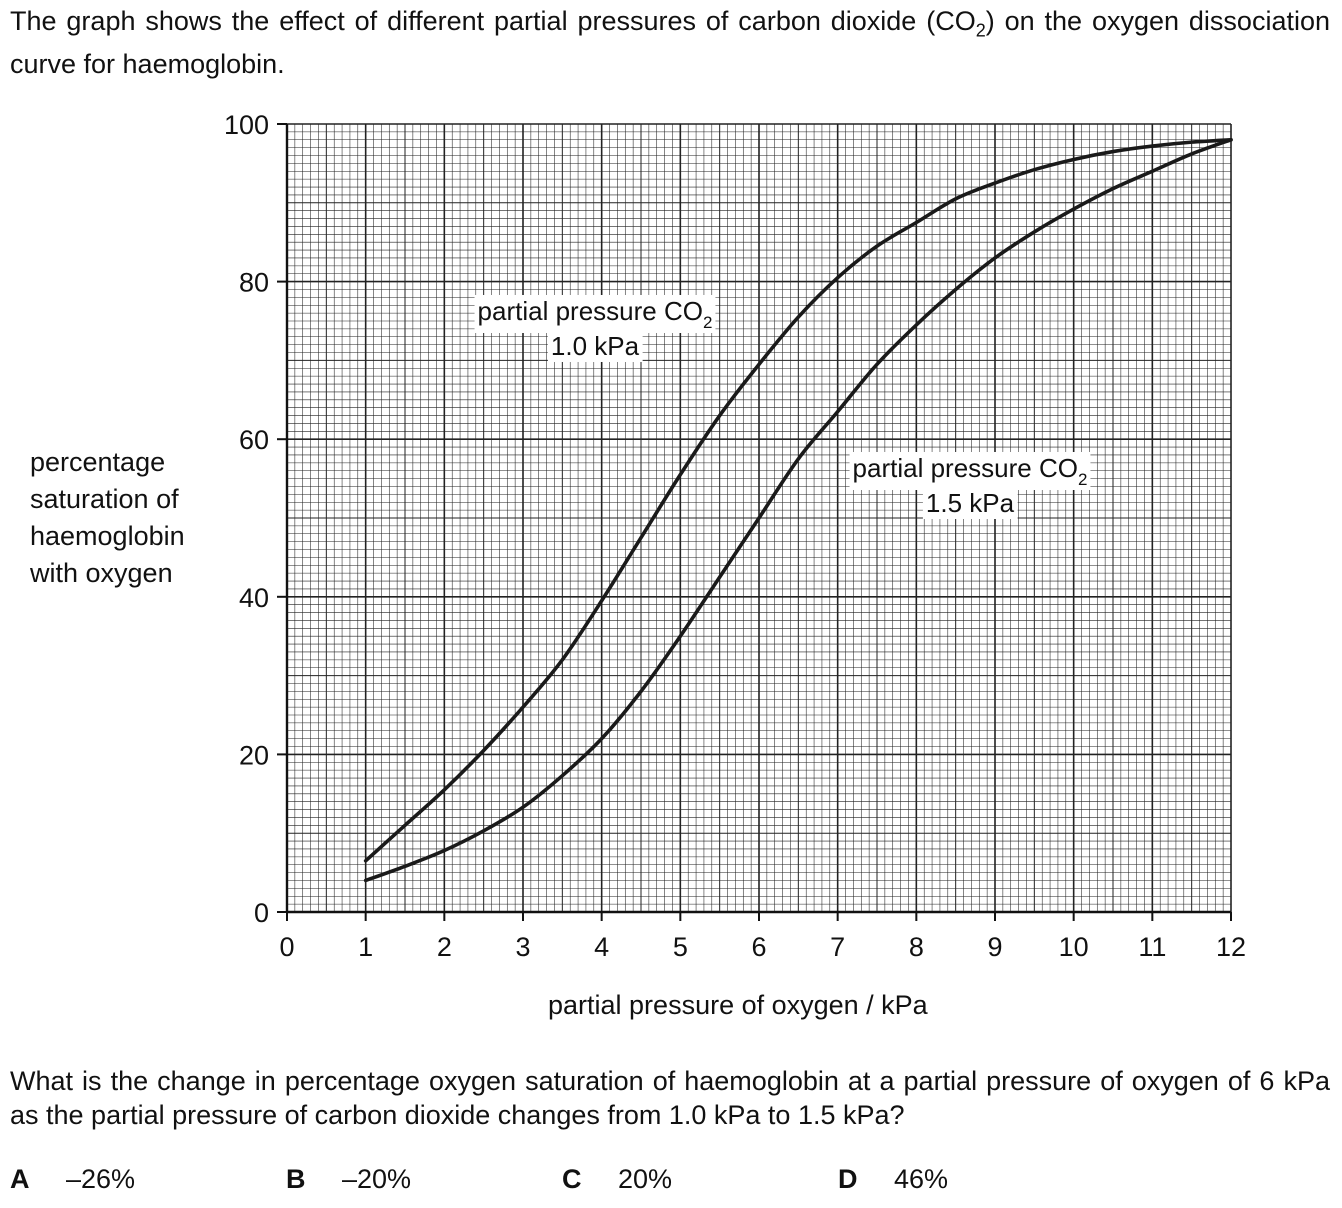  Describe the element at coordinates (104, 499) in the screenshot. I see `y-axis-label-line: saturation of` at that location.